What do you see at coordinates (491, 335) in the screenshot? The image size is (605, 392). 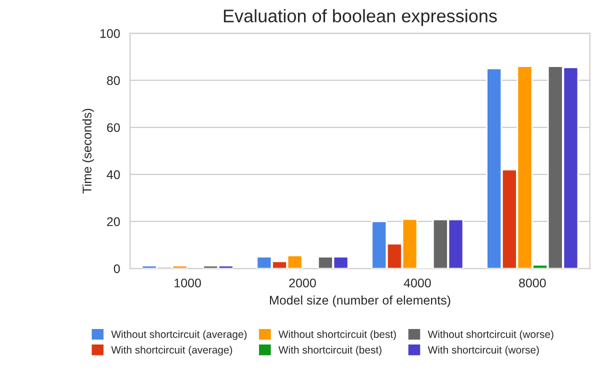 I see `legend-label: Without shortcircuit (worse)` at bounding box center [491, 335].